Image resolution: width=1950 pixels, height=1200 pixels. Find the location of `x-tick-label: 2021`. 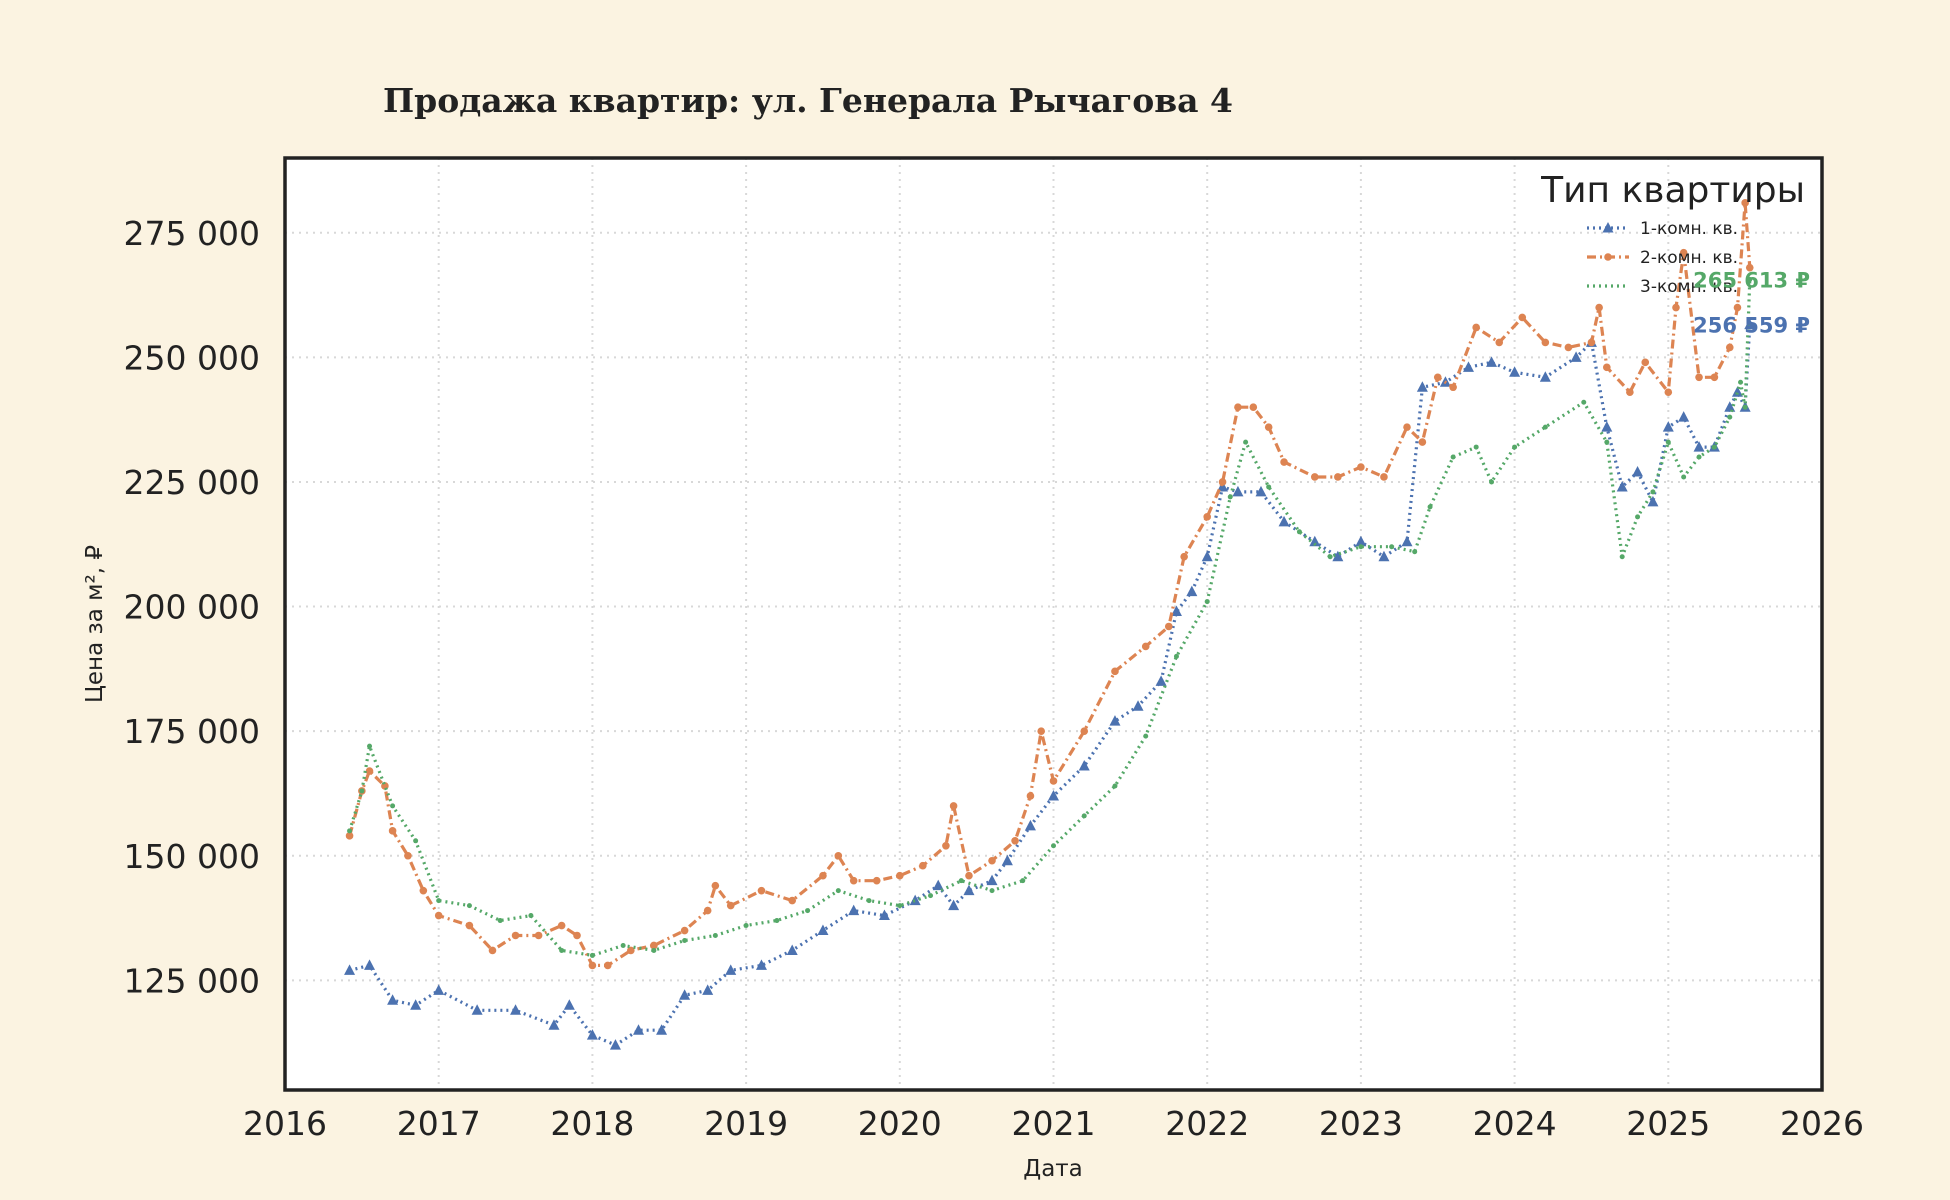

x-tick-label: 2021 is located at coordinates (1054, 1123).